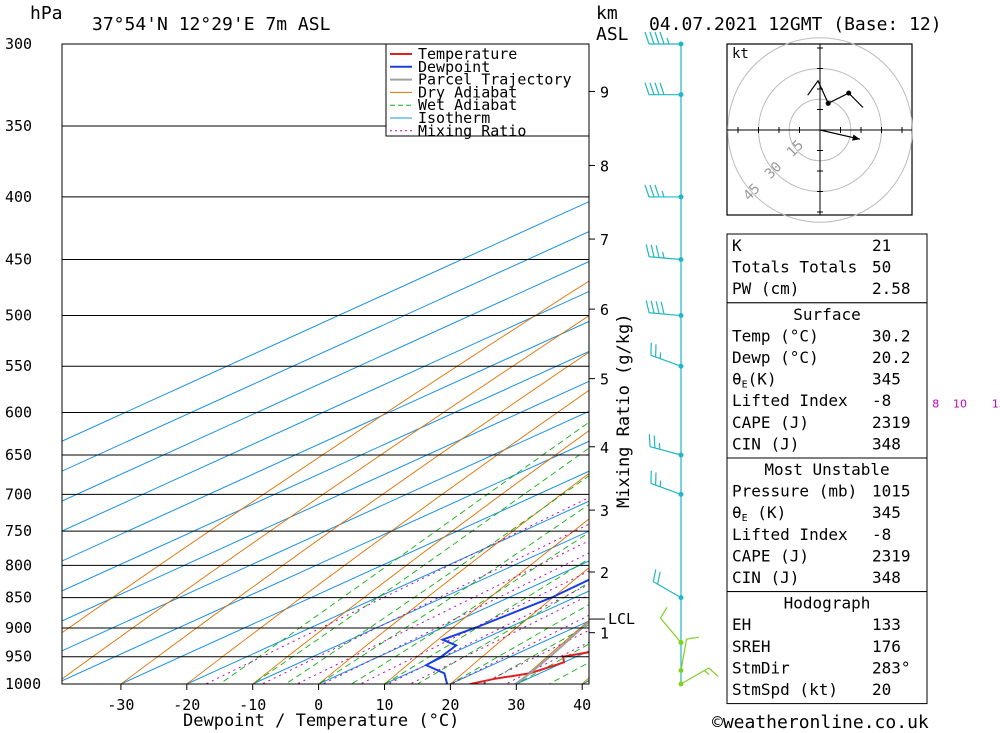  What do you see at coordinates (46, 13) in the screenshot?
I see `pressure-unit-label: hPa` at bounding box center [46, 13].